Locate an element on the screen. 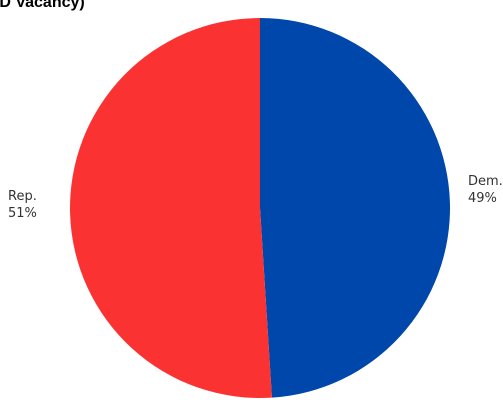 Image resolution: width=503 pixels, height=400 pixels. chart-title: 1 D Vacancy) is located at coordinates (42, 5).